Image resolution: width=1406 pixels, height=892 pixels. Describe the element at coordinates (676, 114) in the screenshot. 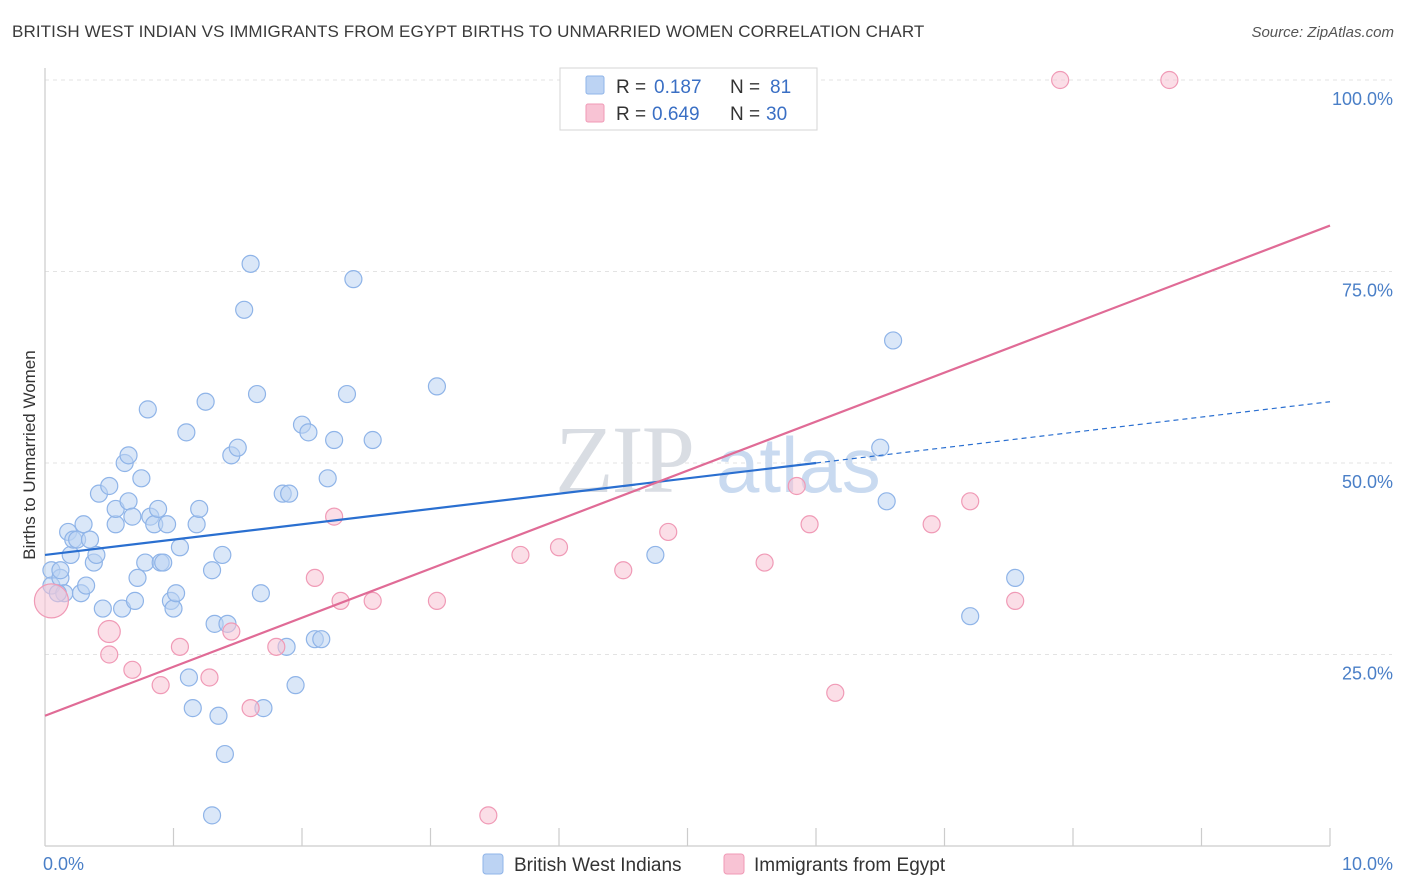

I see `legend-r-value-1: 0.649` at that location.